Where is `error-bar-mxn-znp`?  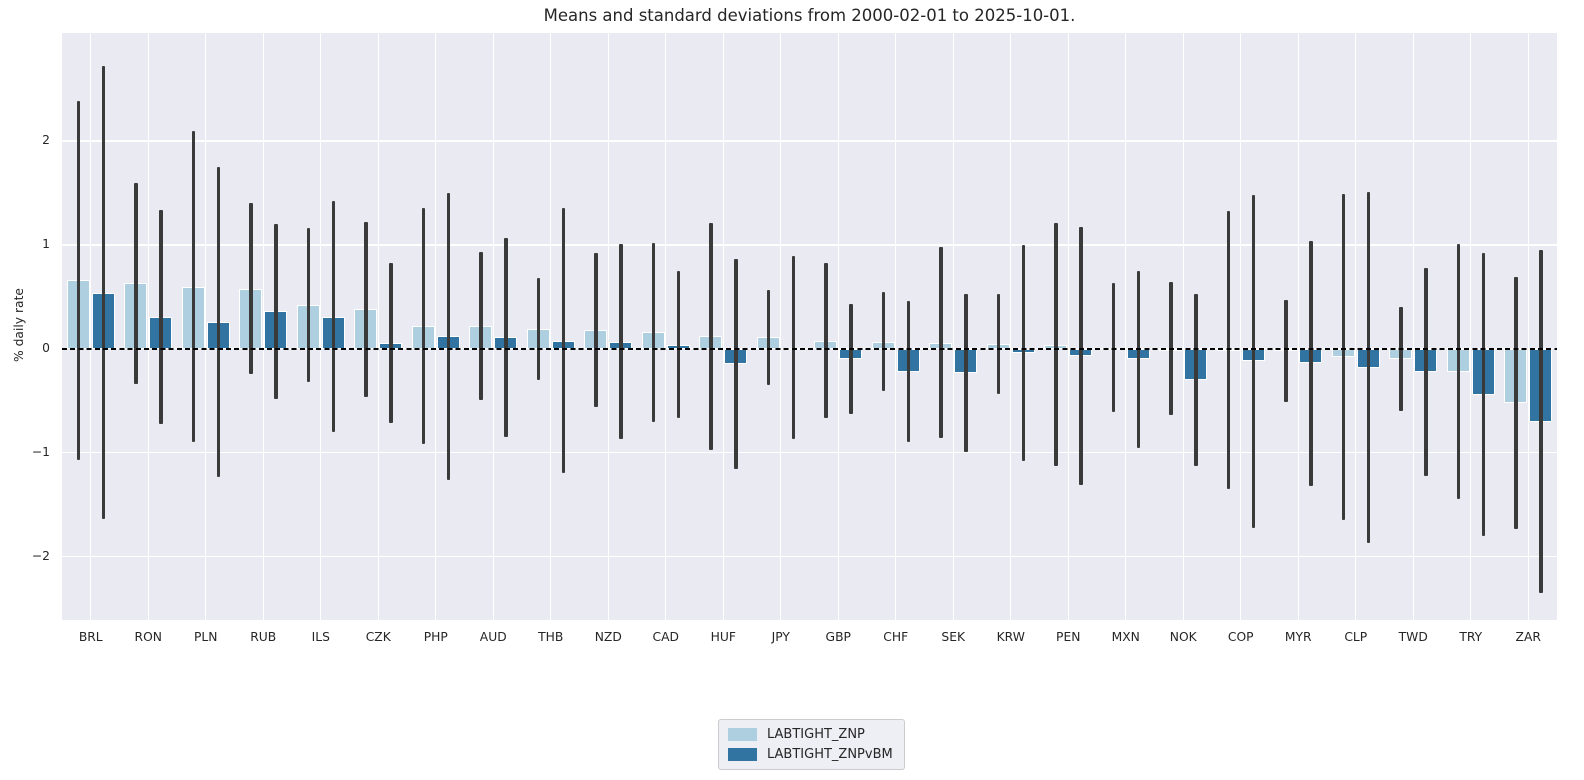 error-bar-mxn-znp is located at coordinates (1113, 348).